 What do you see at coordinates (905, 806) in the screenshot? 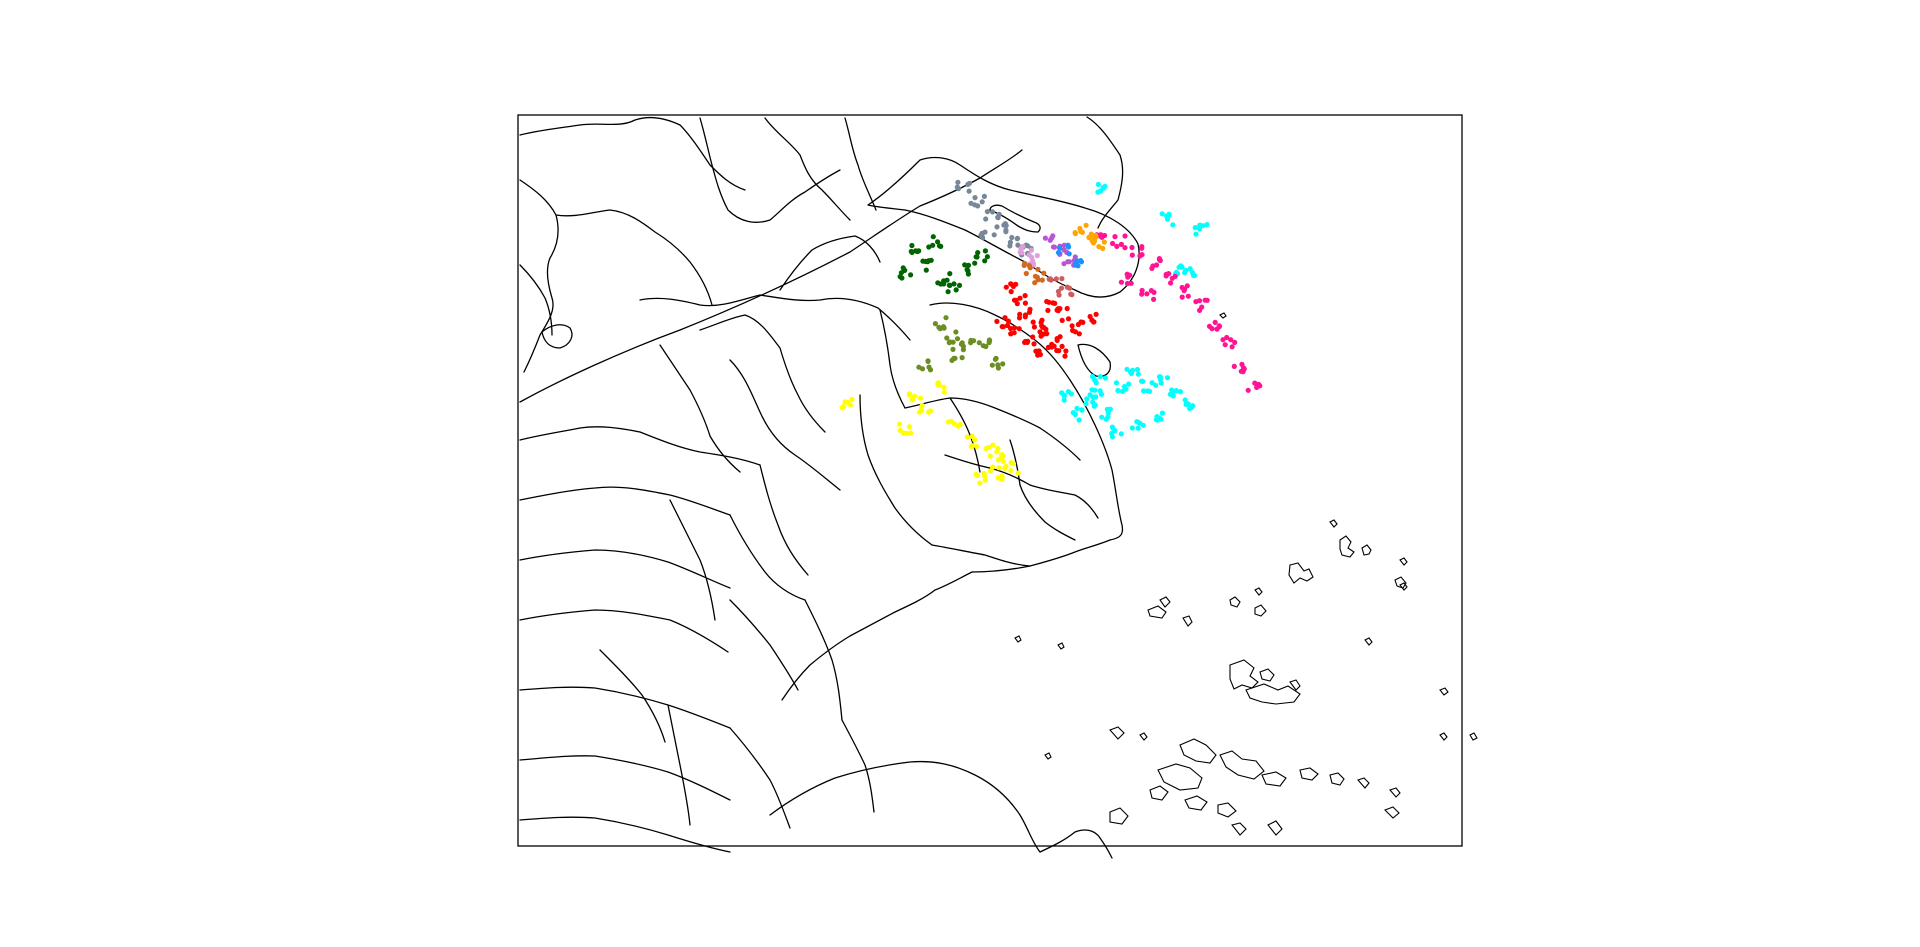
I see `hangzhou-bay-south` at bounding box center [905, 806].